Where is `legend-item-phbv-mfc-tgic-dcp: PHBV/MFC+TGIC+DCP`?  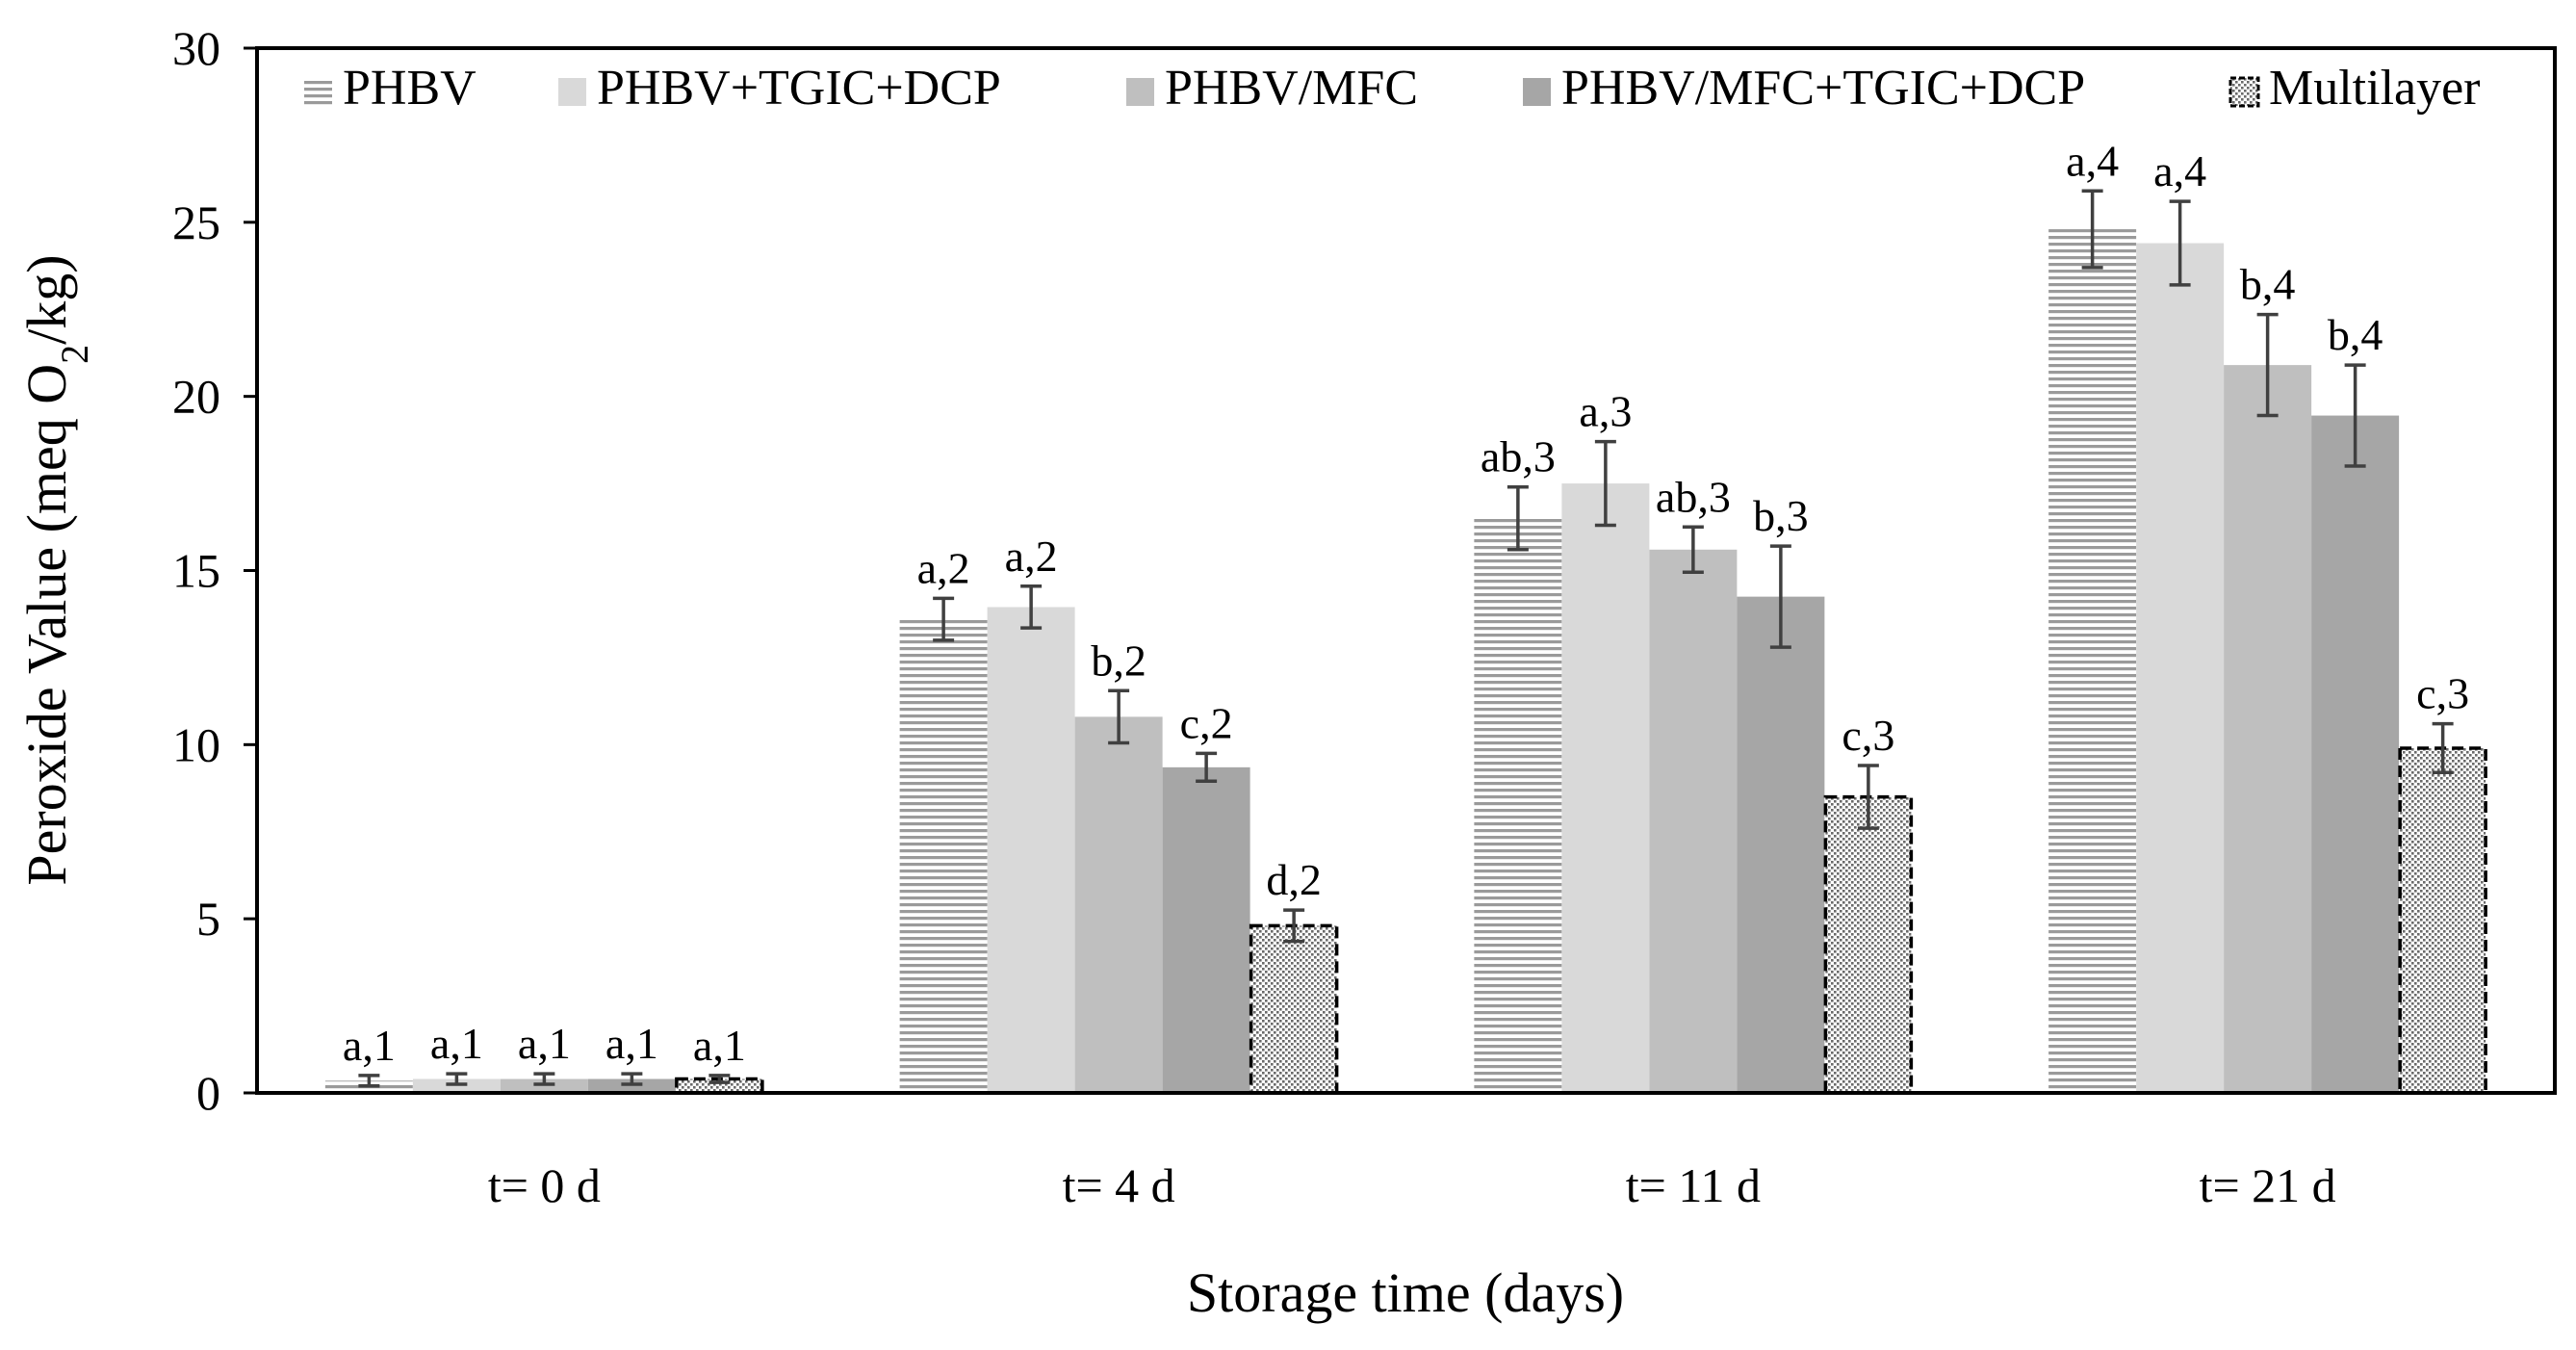
legend-item-phbv-mfc-tgic-dcp: PHBV/MFC+TGIC+DCP is located at coordinates (1804, 89).